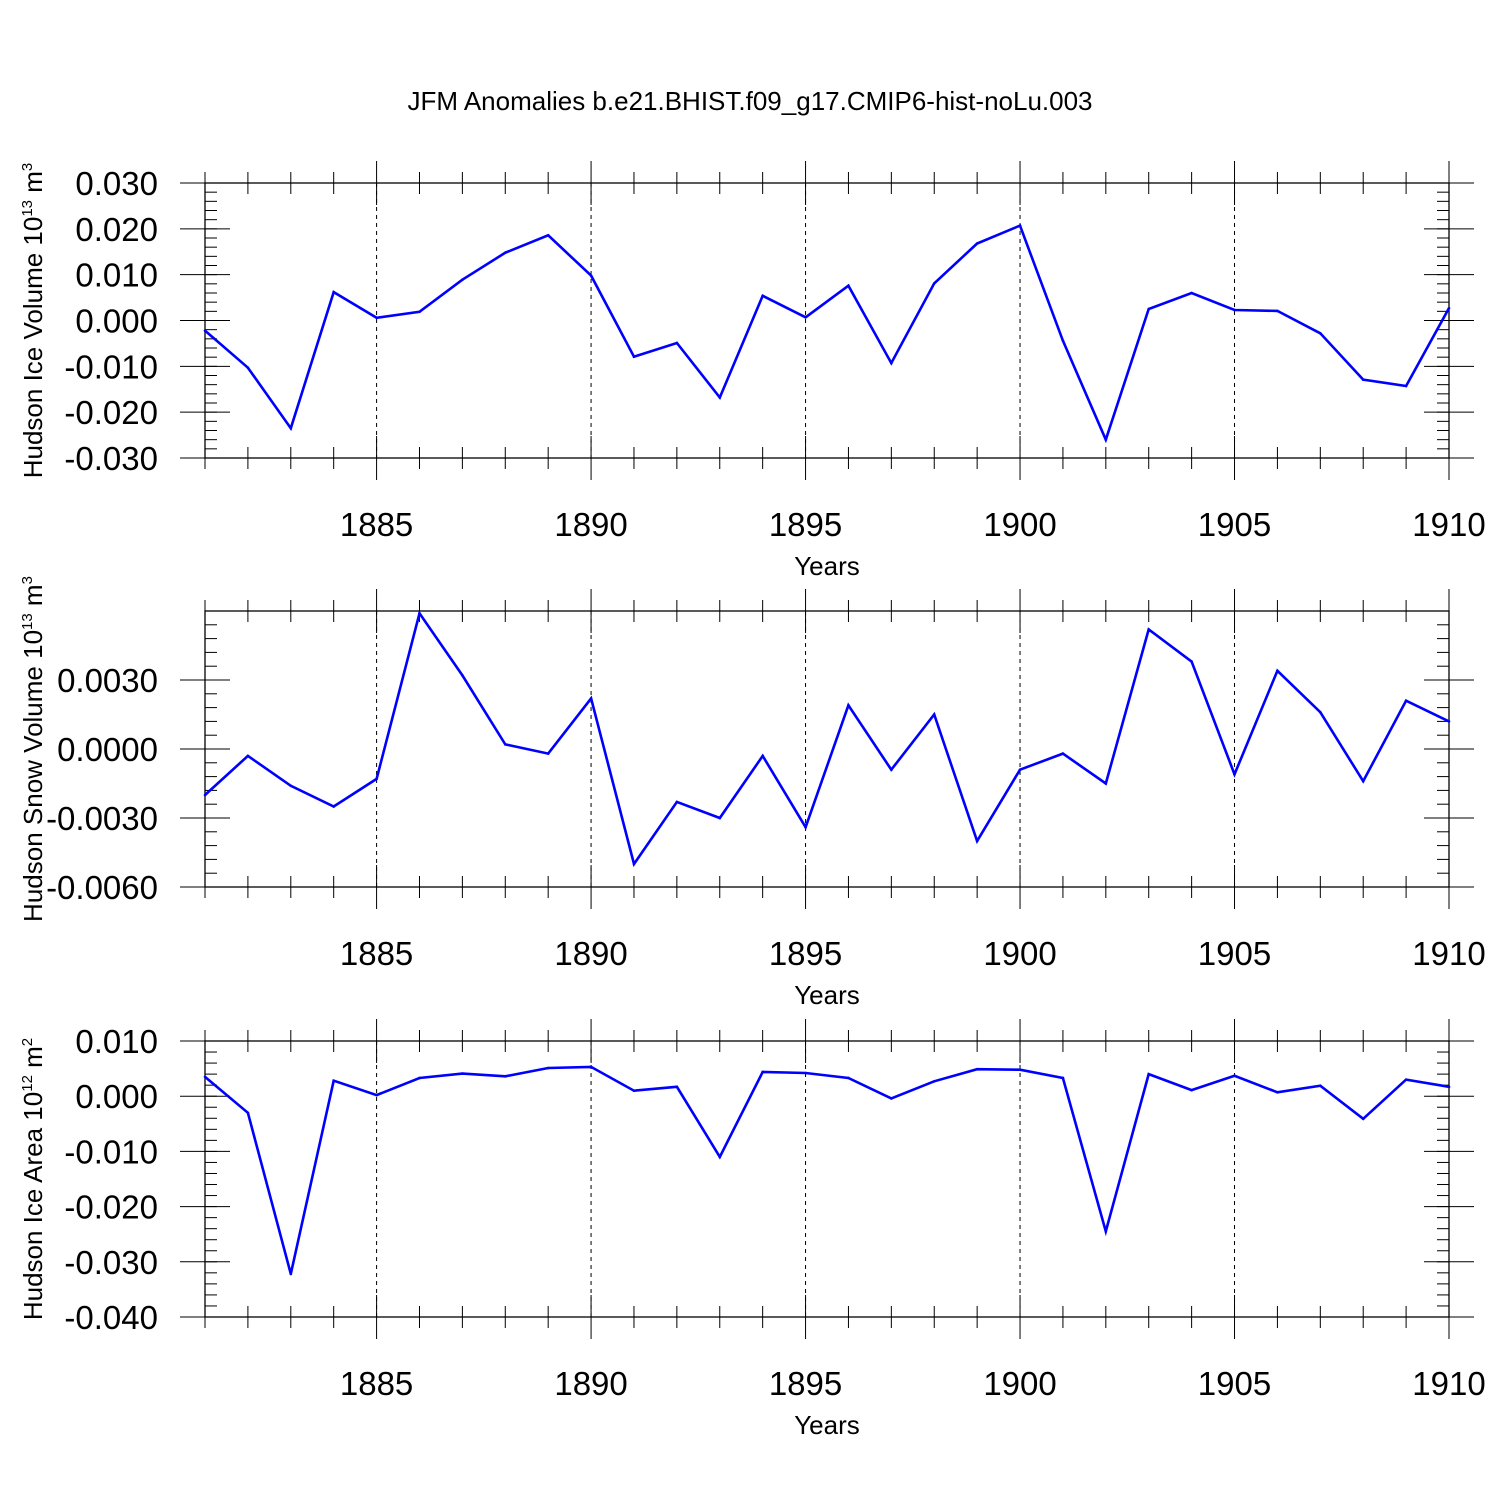 The height and width of the screenshot is (1500, 1500). What do you see at coordinates (376, 953) in the screenshot?
I see `x-tick-label: 1885` at bounding box center [376, 953].